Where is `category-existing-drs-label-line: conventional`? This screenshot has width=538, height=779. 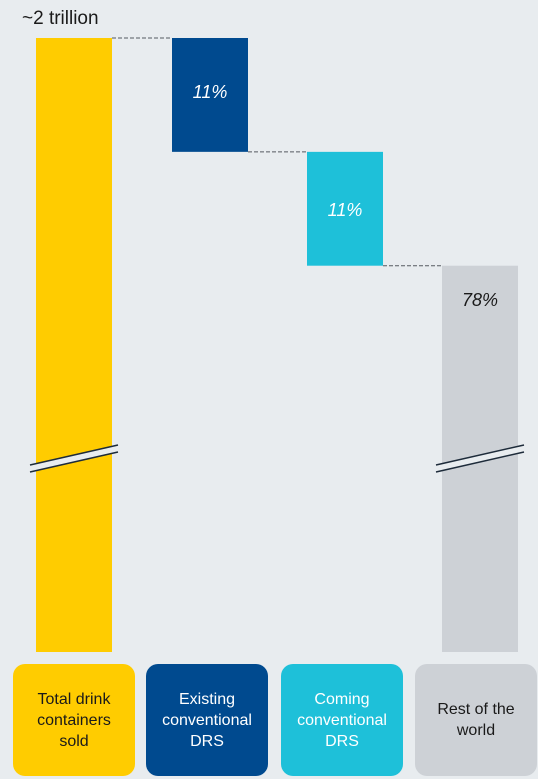 category-existing-drs-label-line: conventional is located at coordinates (207, 720).